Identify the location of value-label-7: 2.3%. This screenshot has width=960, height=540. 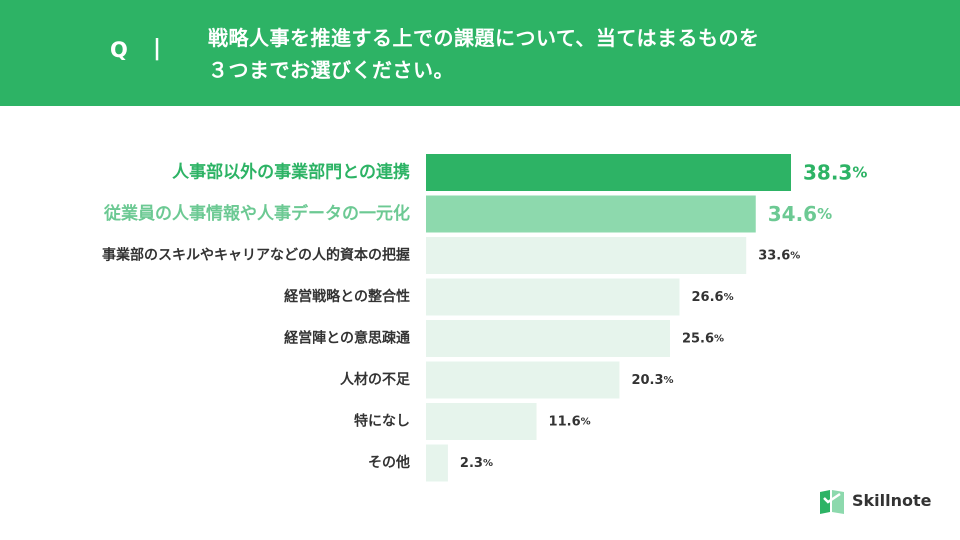
(476, 463).